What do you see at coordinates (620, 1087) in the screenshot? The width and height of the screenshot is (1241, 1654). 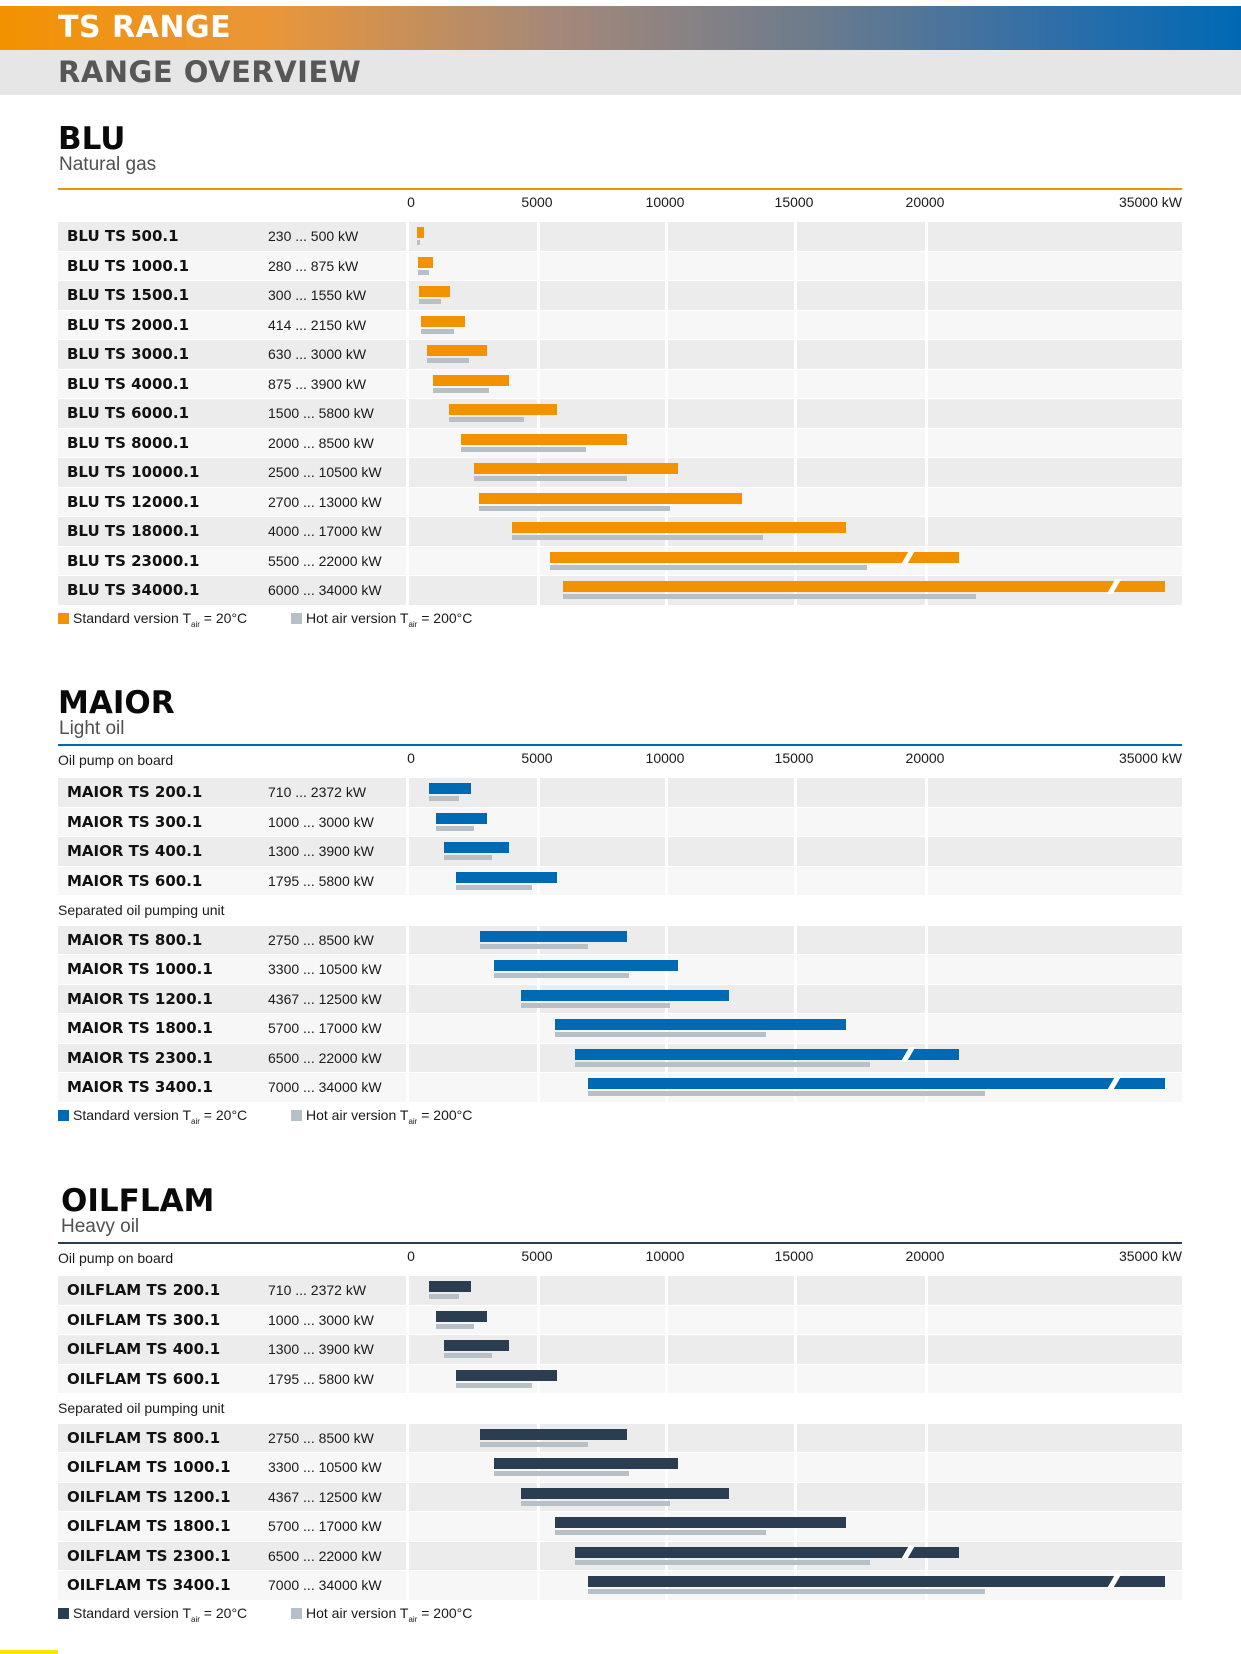 I see `table-row: MAIOR TS 3400.1 7000 ... 34000 kW` at bounding box center [620, 1087].